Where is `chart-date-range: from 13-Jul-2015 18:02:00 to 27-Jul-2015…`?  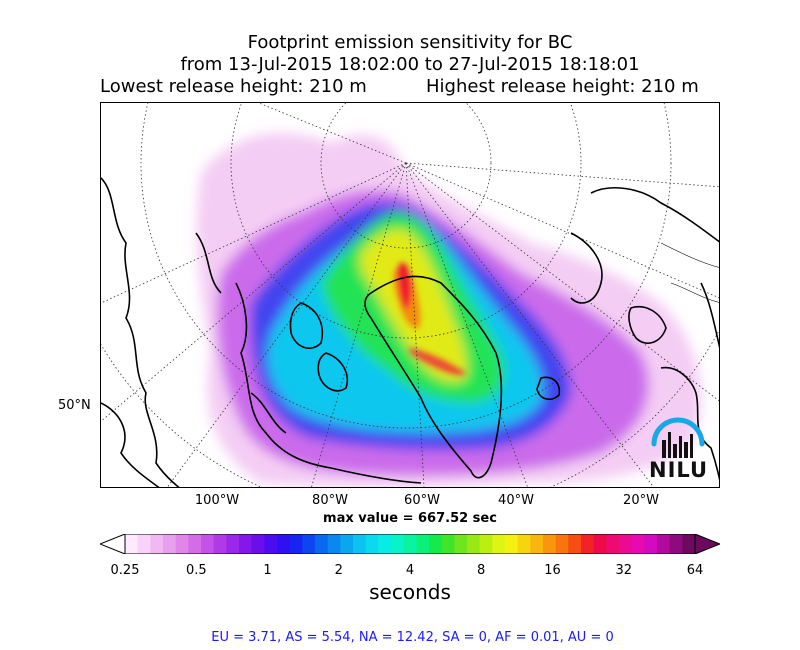
chart-date-range: from 13-Jul-2015 18:02:00 to 27-Jul-2015… is located at coordinates (410, 64).